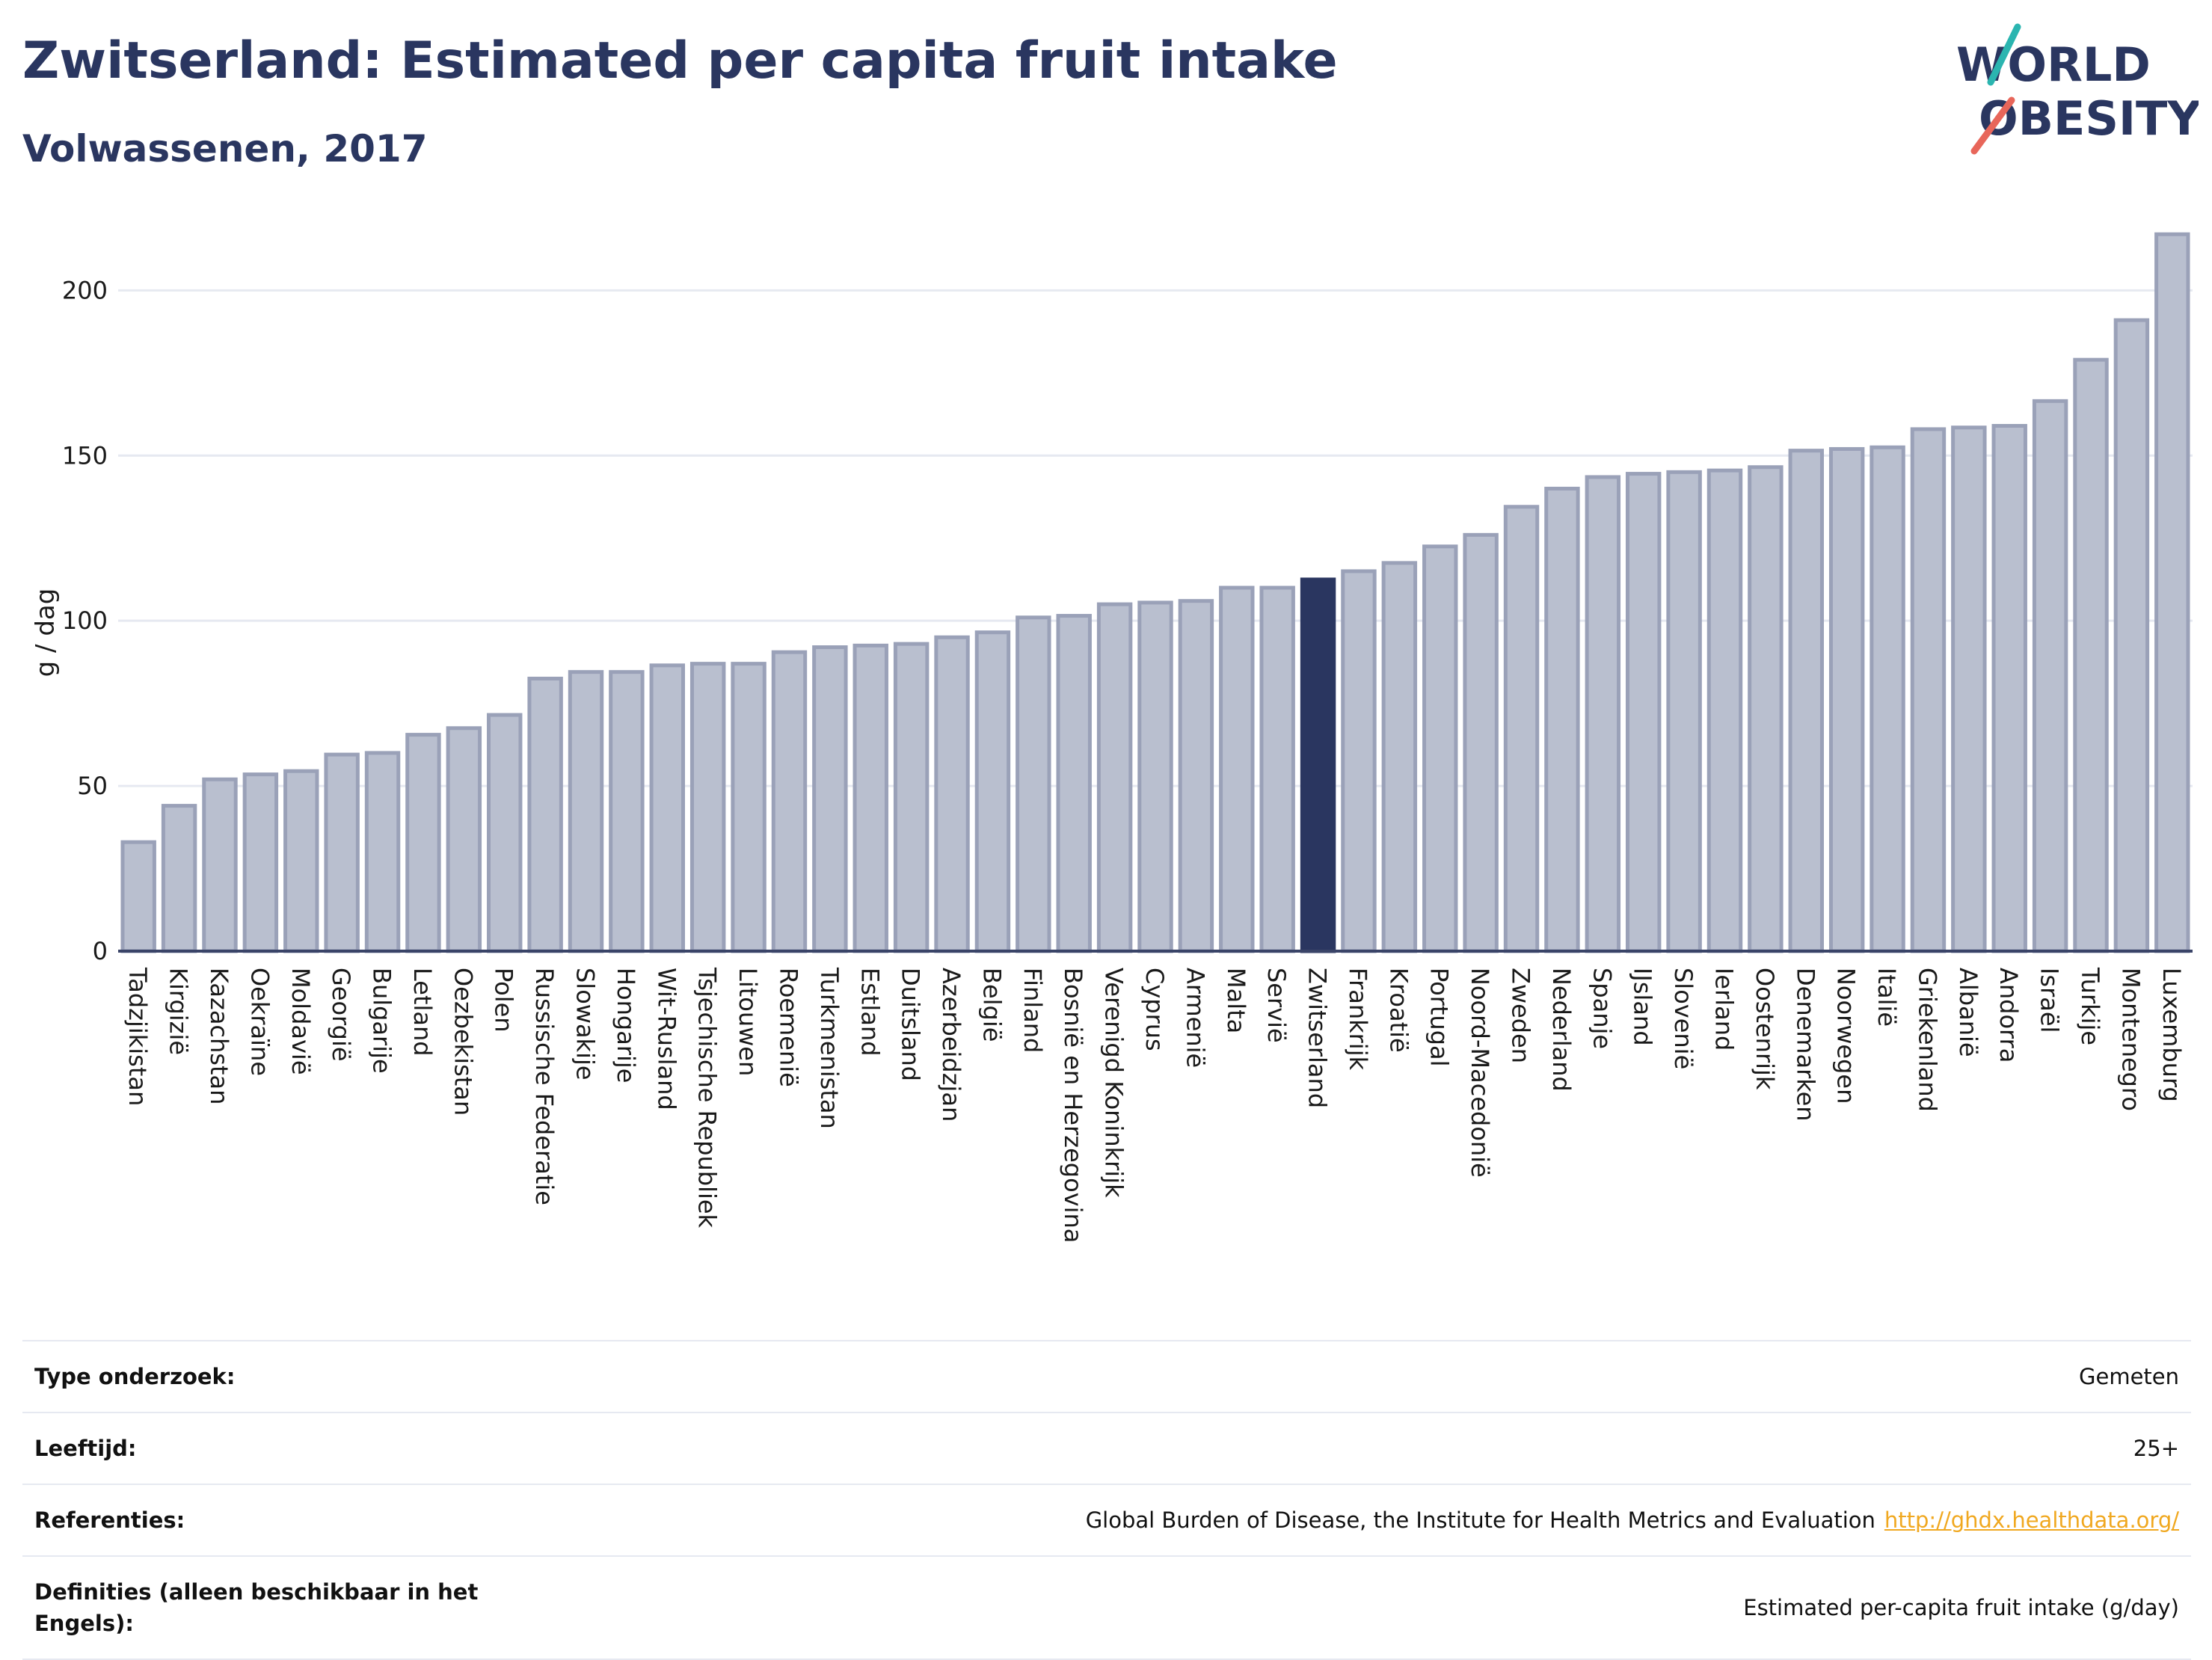  I want to click on x-tick-label: Turkije, so click(2090, 1006).